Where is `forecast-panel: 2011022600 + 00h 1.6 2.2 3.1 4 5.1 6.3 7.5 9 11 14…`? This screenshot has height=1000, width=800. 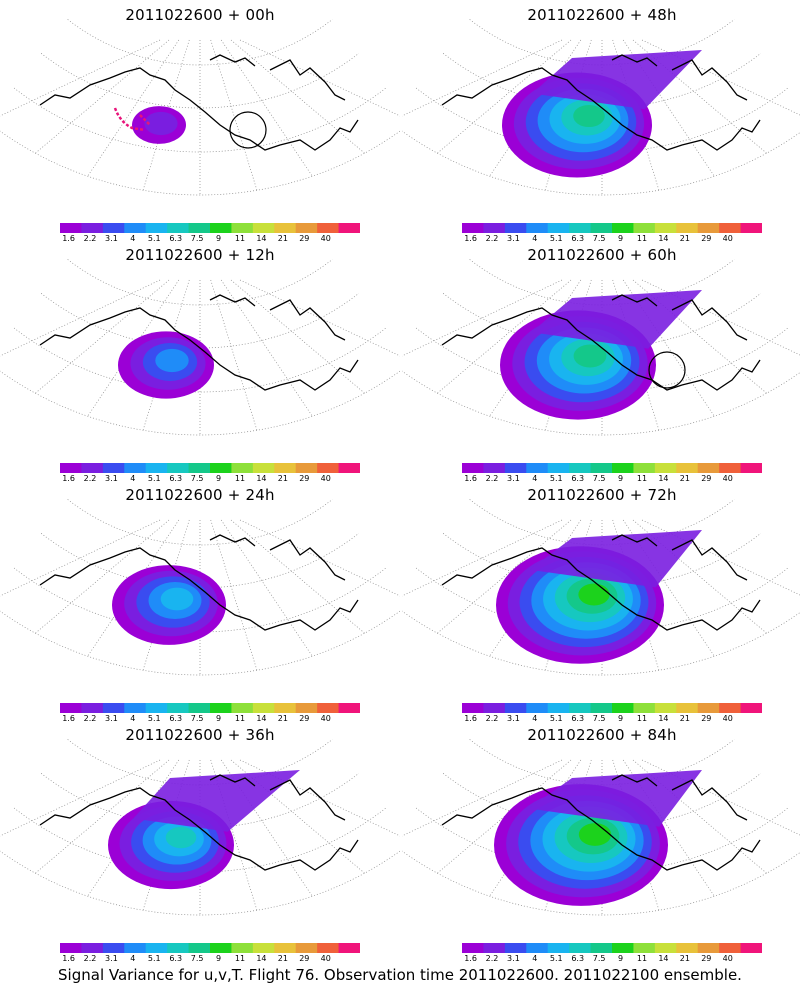
forecast-panel: 2011022600 + 00h 1.6 2.2 3.1 4 5.1 6.3 7.5 9 11 14… is located at coordinates (200, 121).